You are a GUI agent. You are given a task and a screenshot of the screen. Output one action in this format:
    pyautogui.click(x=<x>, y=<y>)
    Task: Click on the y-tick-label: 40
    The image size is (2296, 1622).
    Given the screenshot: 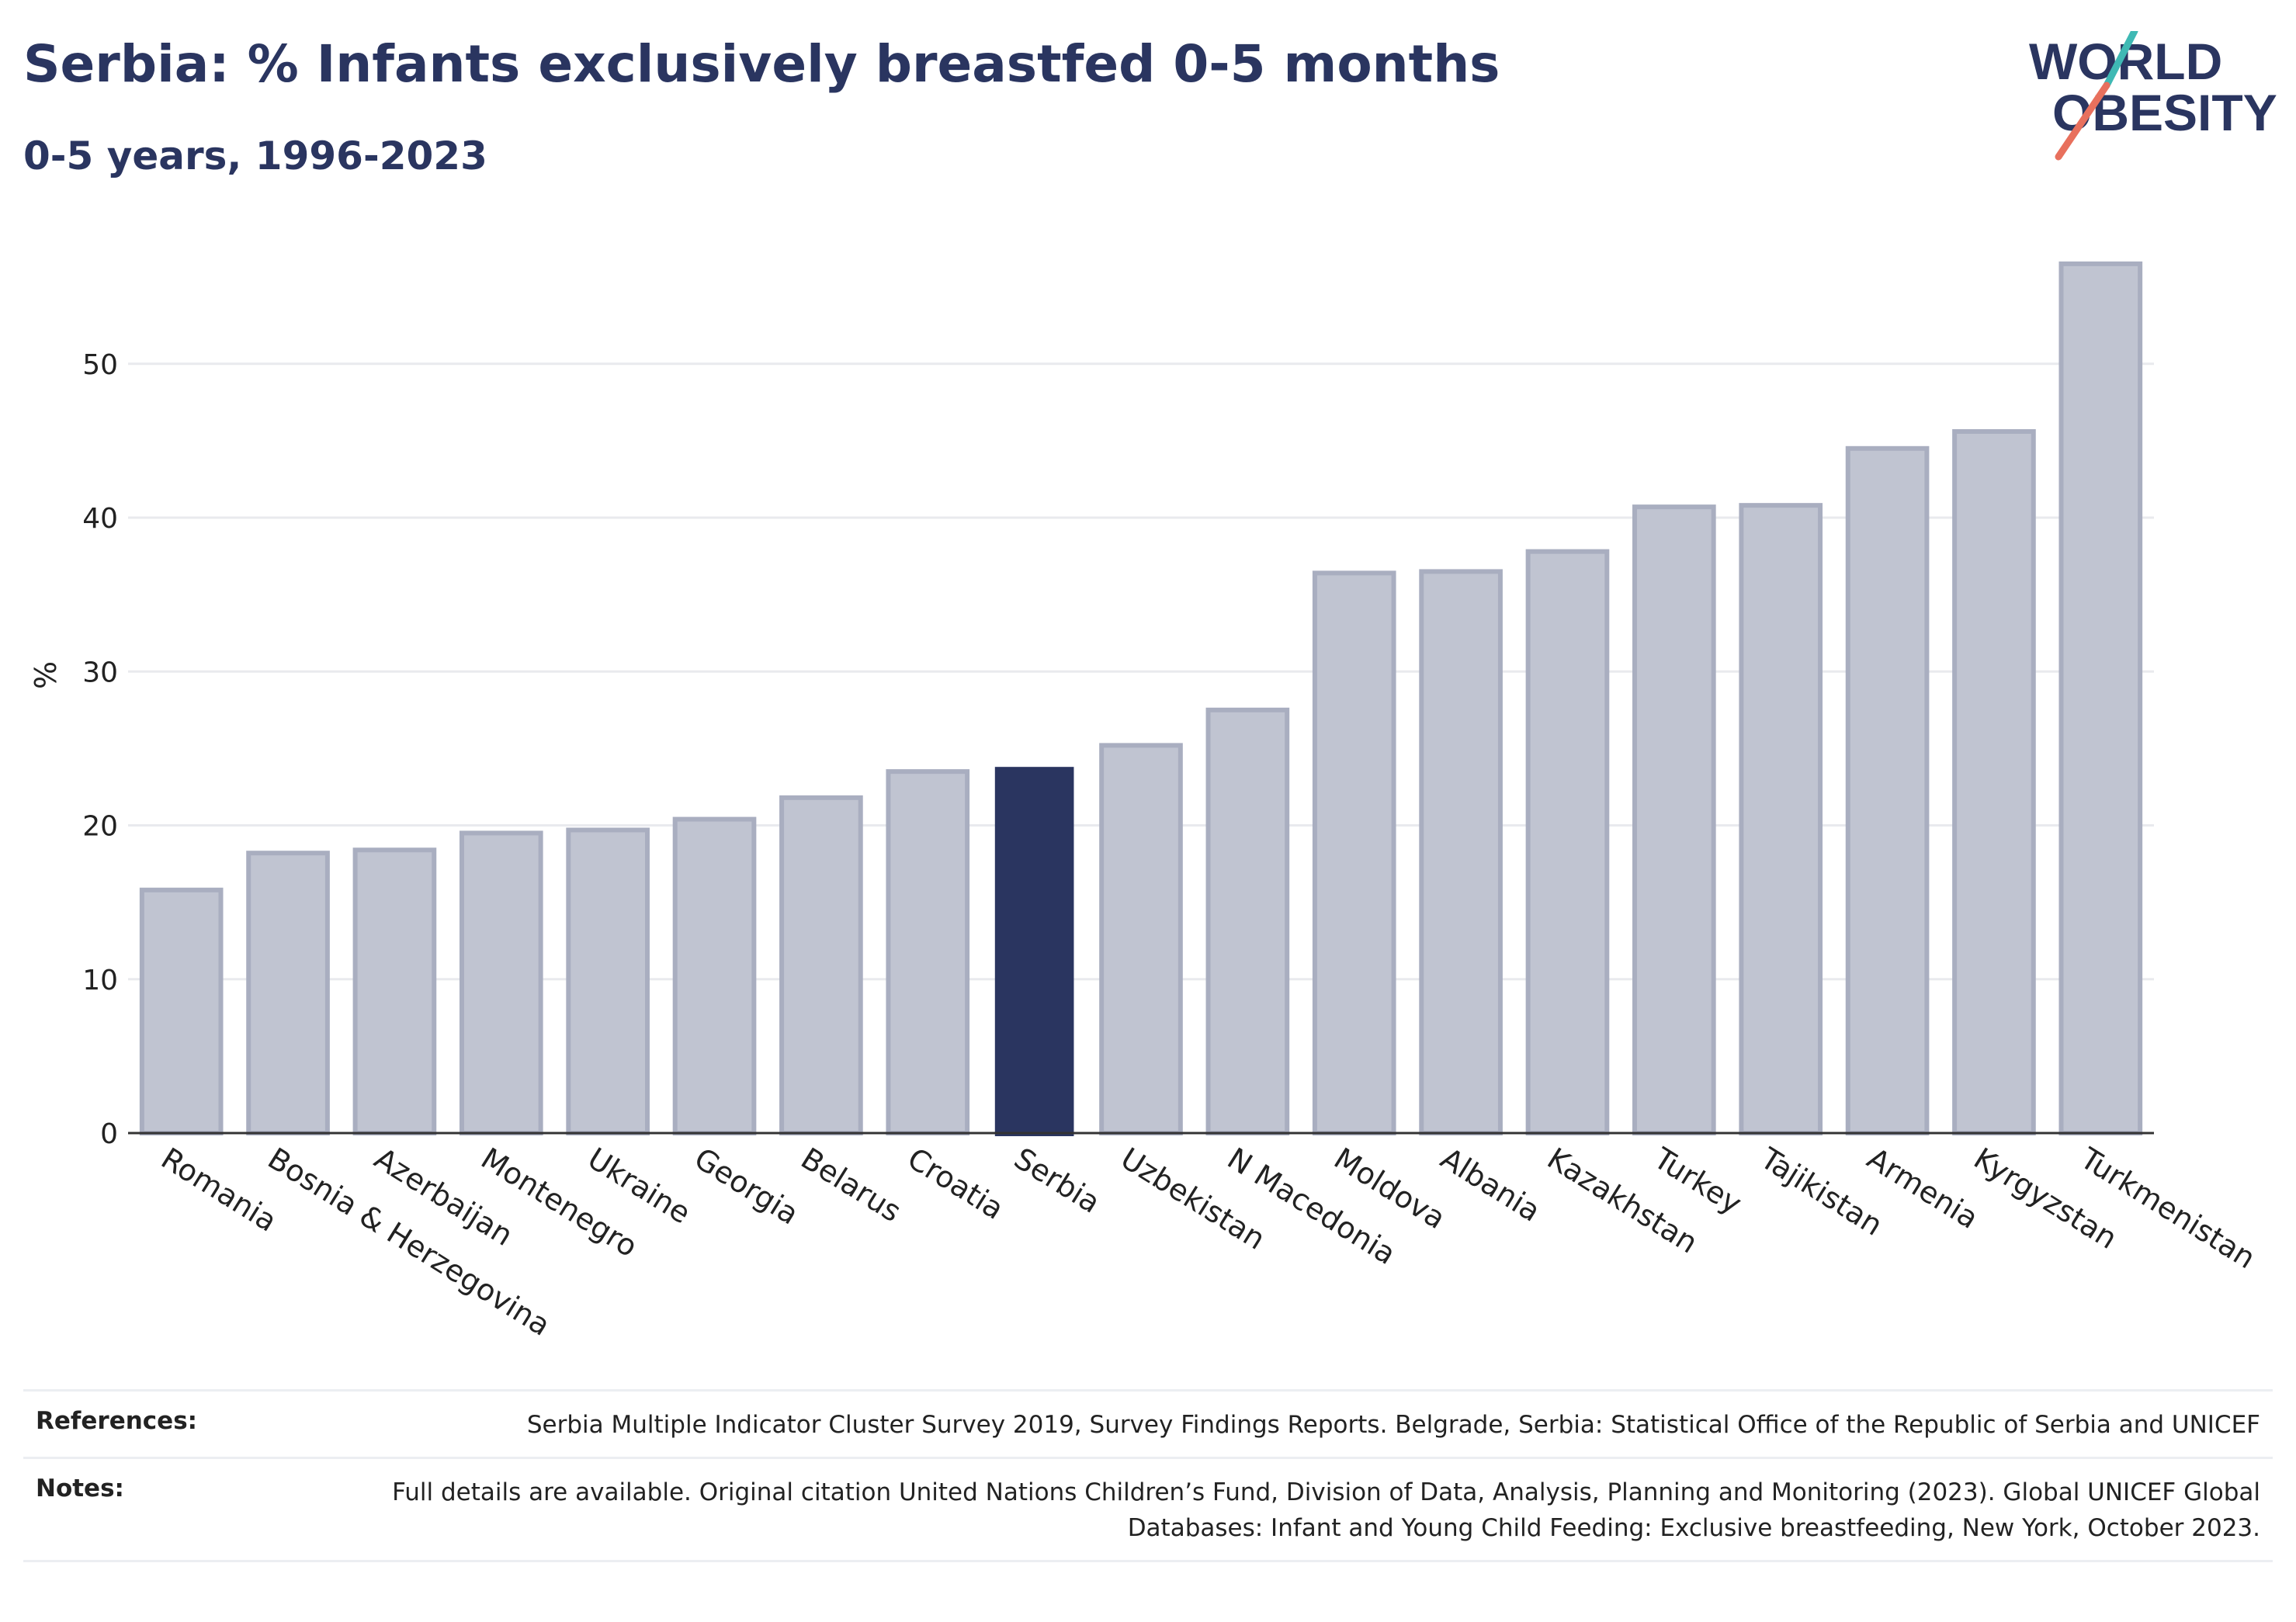 What is the action you would take?
    pyautogui.click(x=100, y=519)
    